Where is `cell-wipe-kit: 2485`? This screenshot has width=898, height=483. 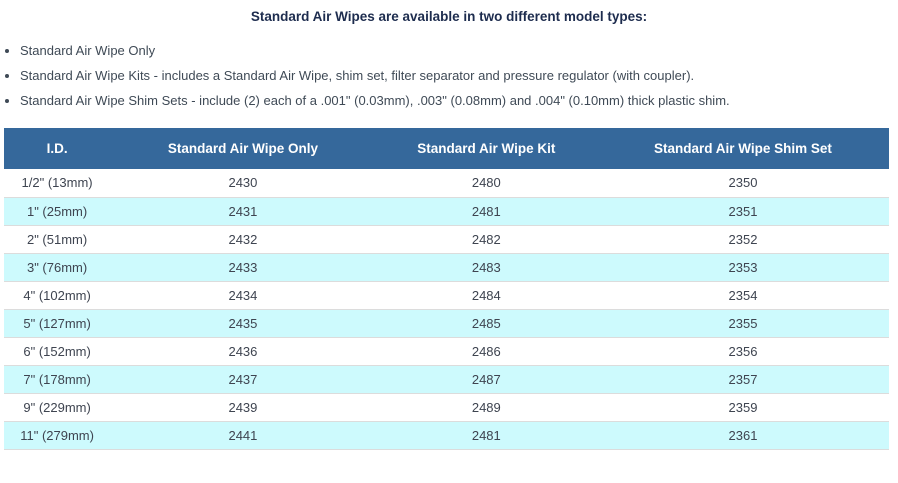 cell-wipe-kit: 2485 is located at coordinates (486, 323).